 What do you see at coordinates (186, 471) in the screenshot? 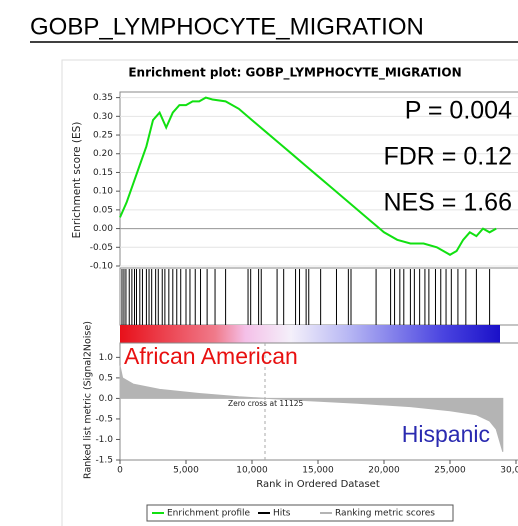
I see `x-tick-label: 5,000` at bounding box center [186, 471].